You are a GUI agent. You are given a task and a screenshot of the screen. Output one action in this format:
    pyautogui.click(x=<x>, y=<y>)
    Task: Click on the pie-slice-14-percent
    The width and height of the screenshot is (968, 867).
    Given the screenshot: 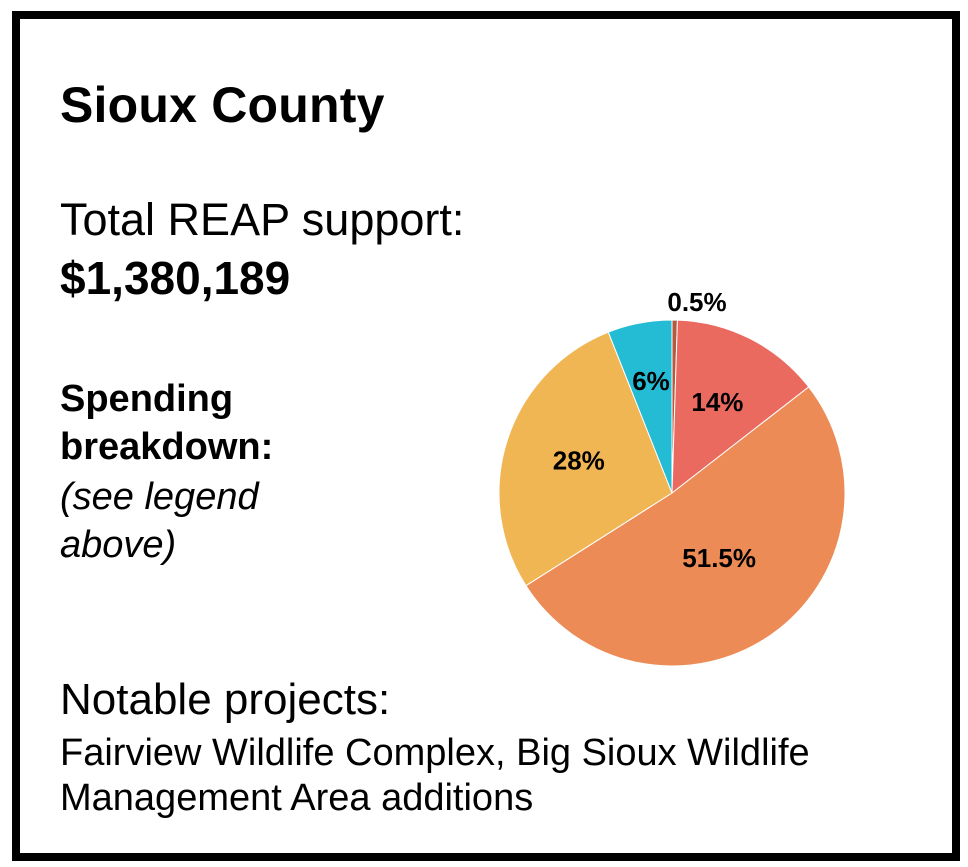 What is the action you would take?
    pyautogui.click(x=740, y=407)
    